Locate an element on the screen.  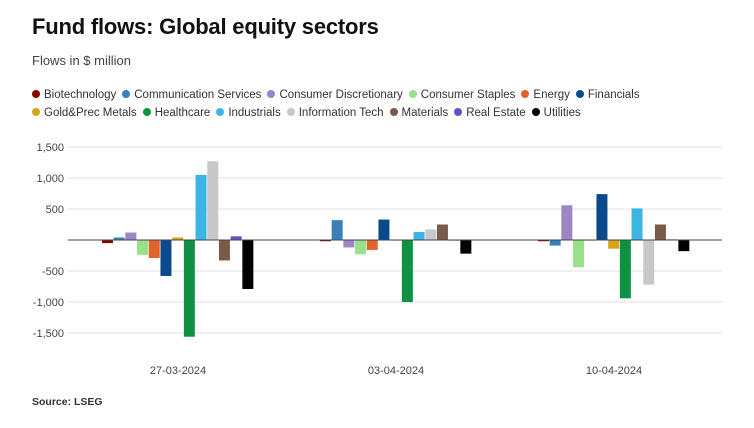
source-note: Source: LSEG is located at coordinates (67, 402).